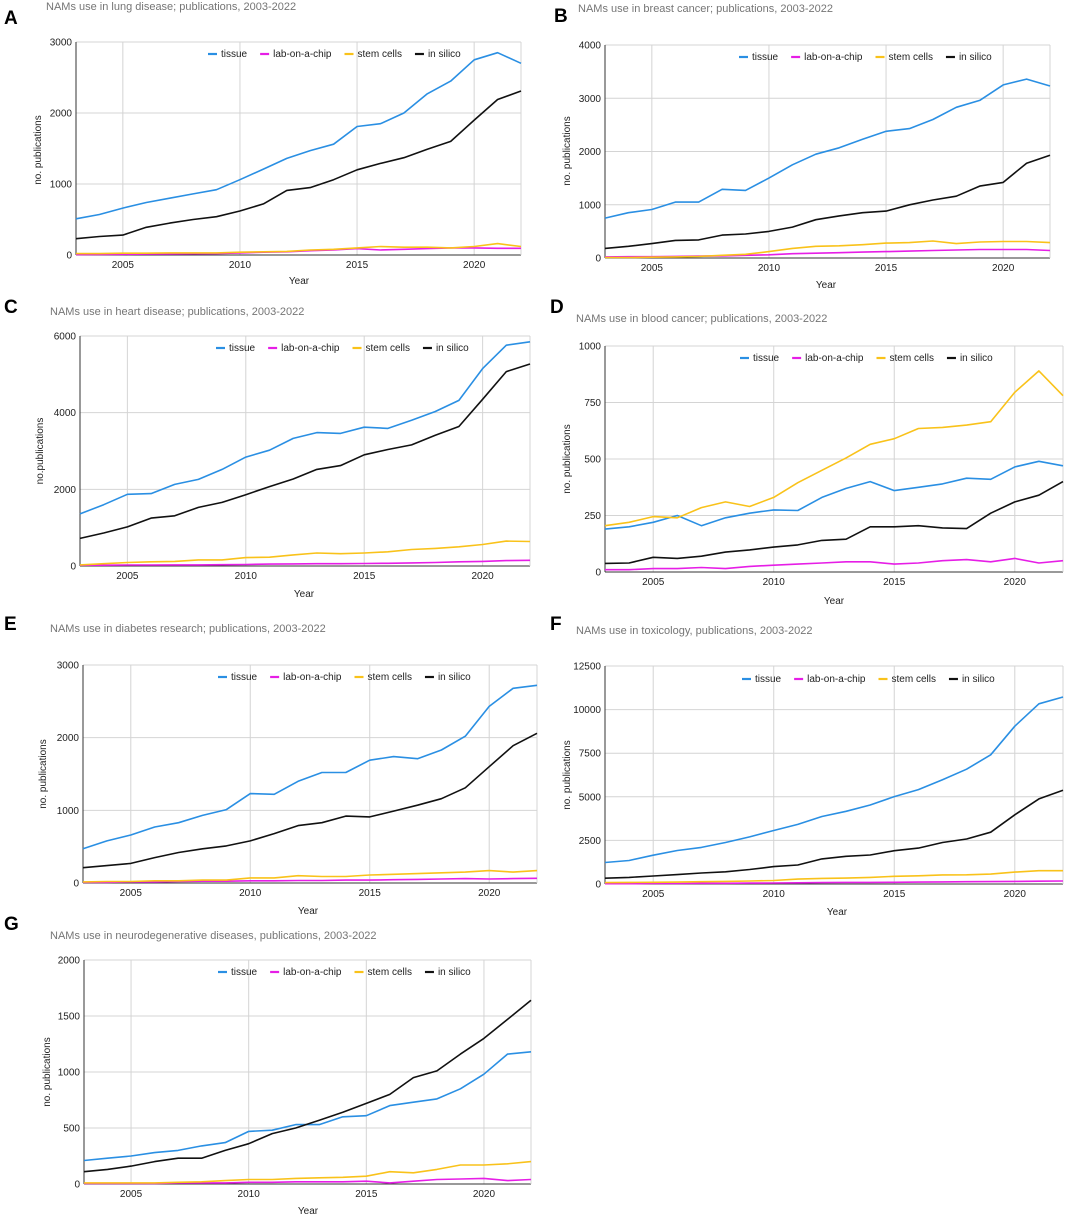 Image resolution: width=1065 pixels, height=1215 pixels. I want to click on y-tick-label: 3000, so click(590, 99).